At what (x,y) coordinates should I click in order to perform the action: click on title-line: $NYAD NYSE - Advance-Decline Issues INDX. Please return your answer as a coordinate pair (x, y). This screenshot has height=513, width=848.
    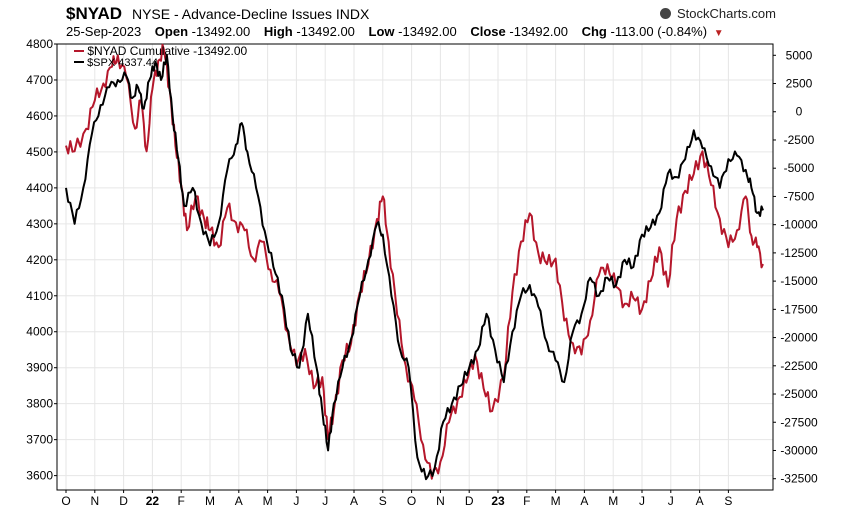
    Looking at the image, I should click on (217, 14).